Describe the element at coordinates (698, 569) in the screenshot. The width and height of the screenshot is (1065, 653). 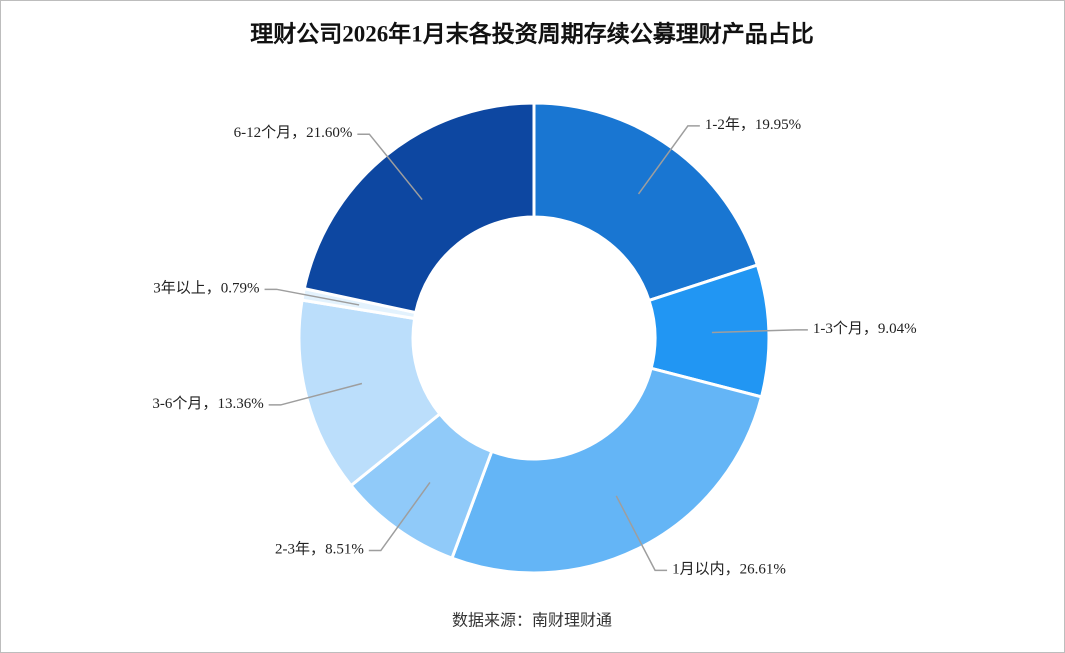
I see `label-name: 1月以内` at that location.